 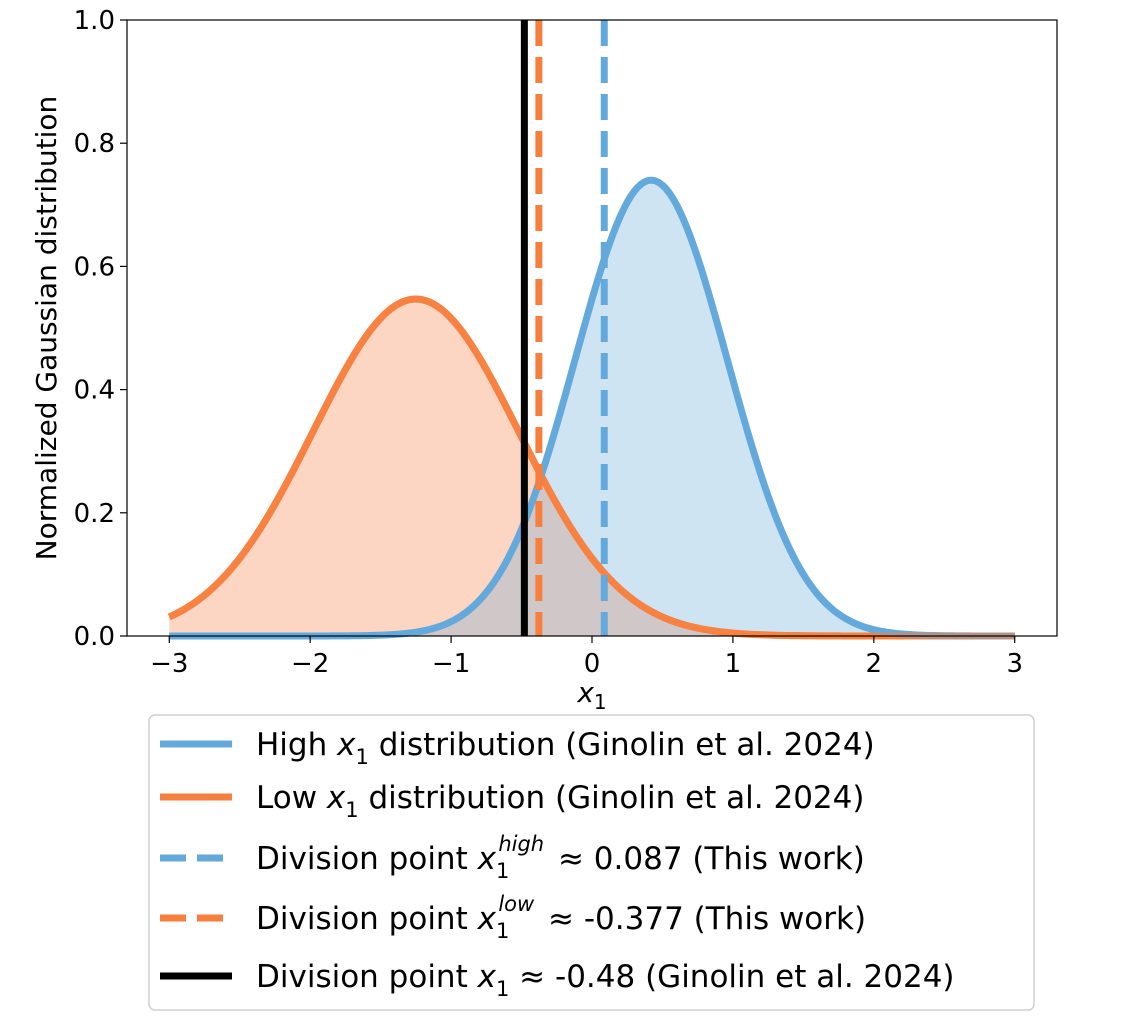 I want to click on x-axis-label-symbol: x, so click(x=585, y=692).